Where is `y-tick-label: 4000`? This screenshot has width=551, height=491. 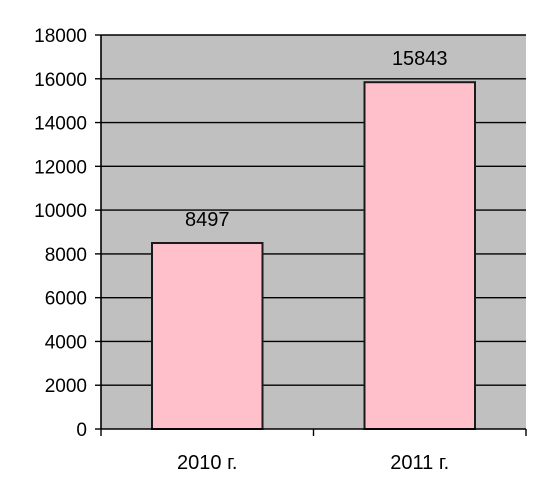 y-tick-label: 4000 is located at coordinates (66, 342).